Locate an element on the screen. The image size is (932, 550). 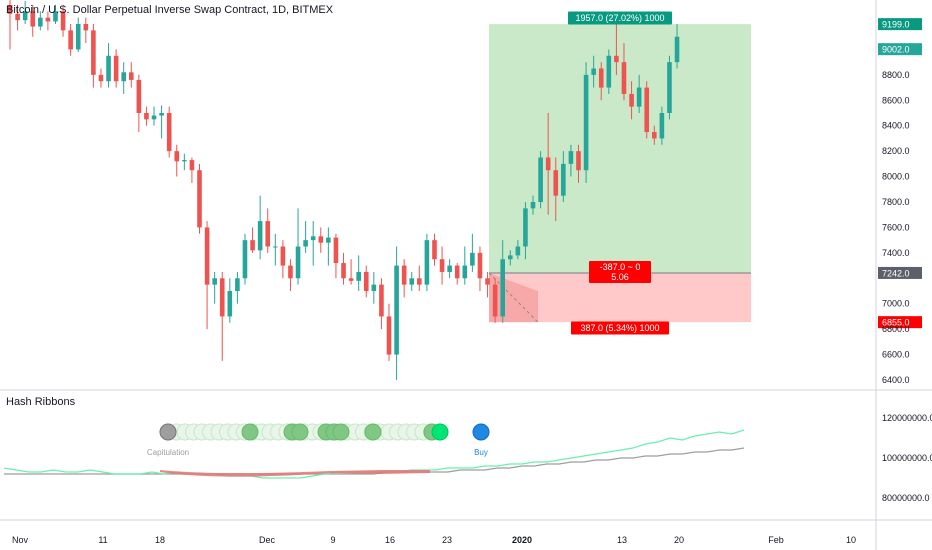
risk-reward-label-text: 5.06 is located at coordinates (620, 277).